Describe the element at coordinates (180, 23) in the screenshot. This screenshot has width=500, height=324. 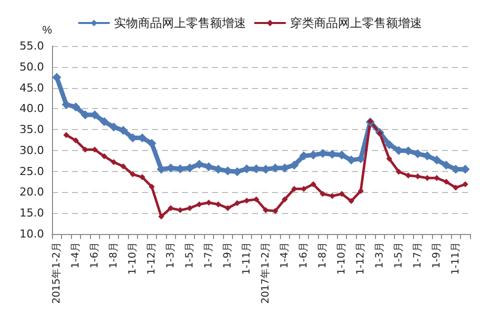
I see `legend-label: 实物商品网上零售额增速` at that location.